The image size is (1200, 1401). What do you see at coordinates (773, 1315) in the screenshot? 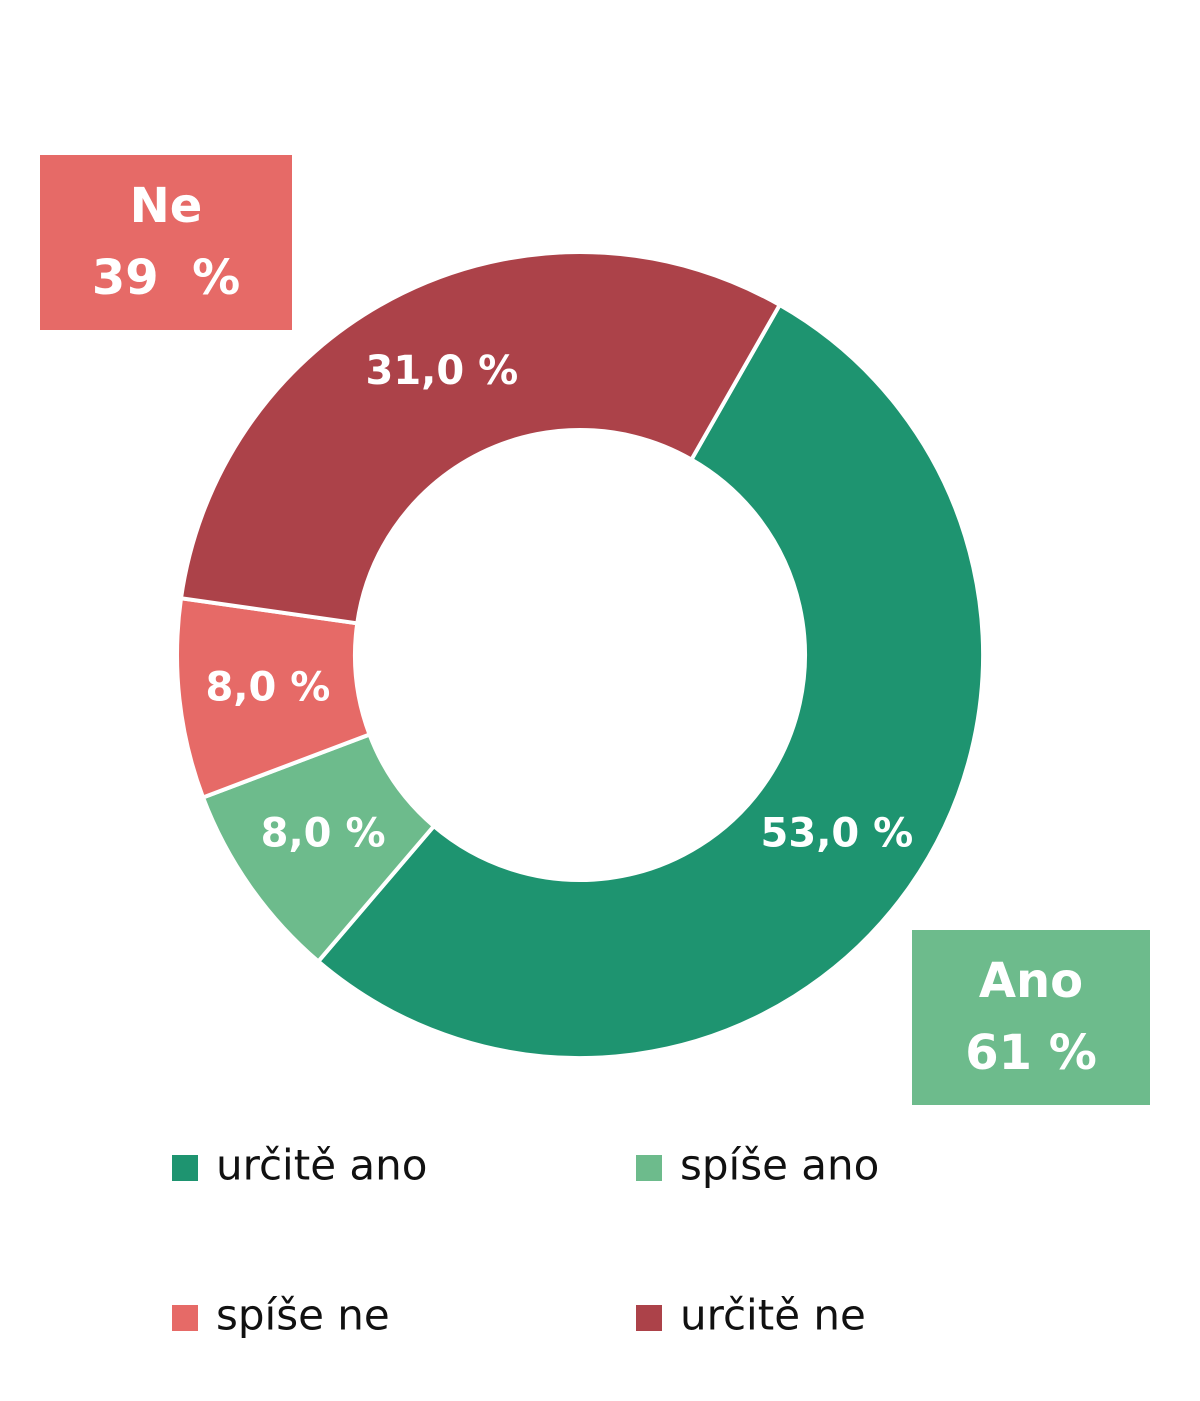
I see `legend-label: určitě ne` at bounding box center [773, 1315].